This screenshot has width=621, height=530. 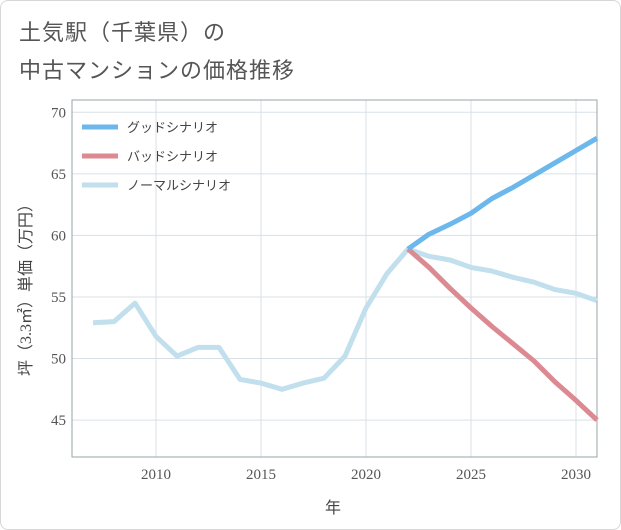 I want to click on legend-label-bad: バッドシナリオ, so click(x=172, y=156).